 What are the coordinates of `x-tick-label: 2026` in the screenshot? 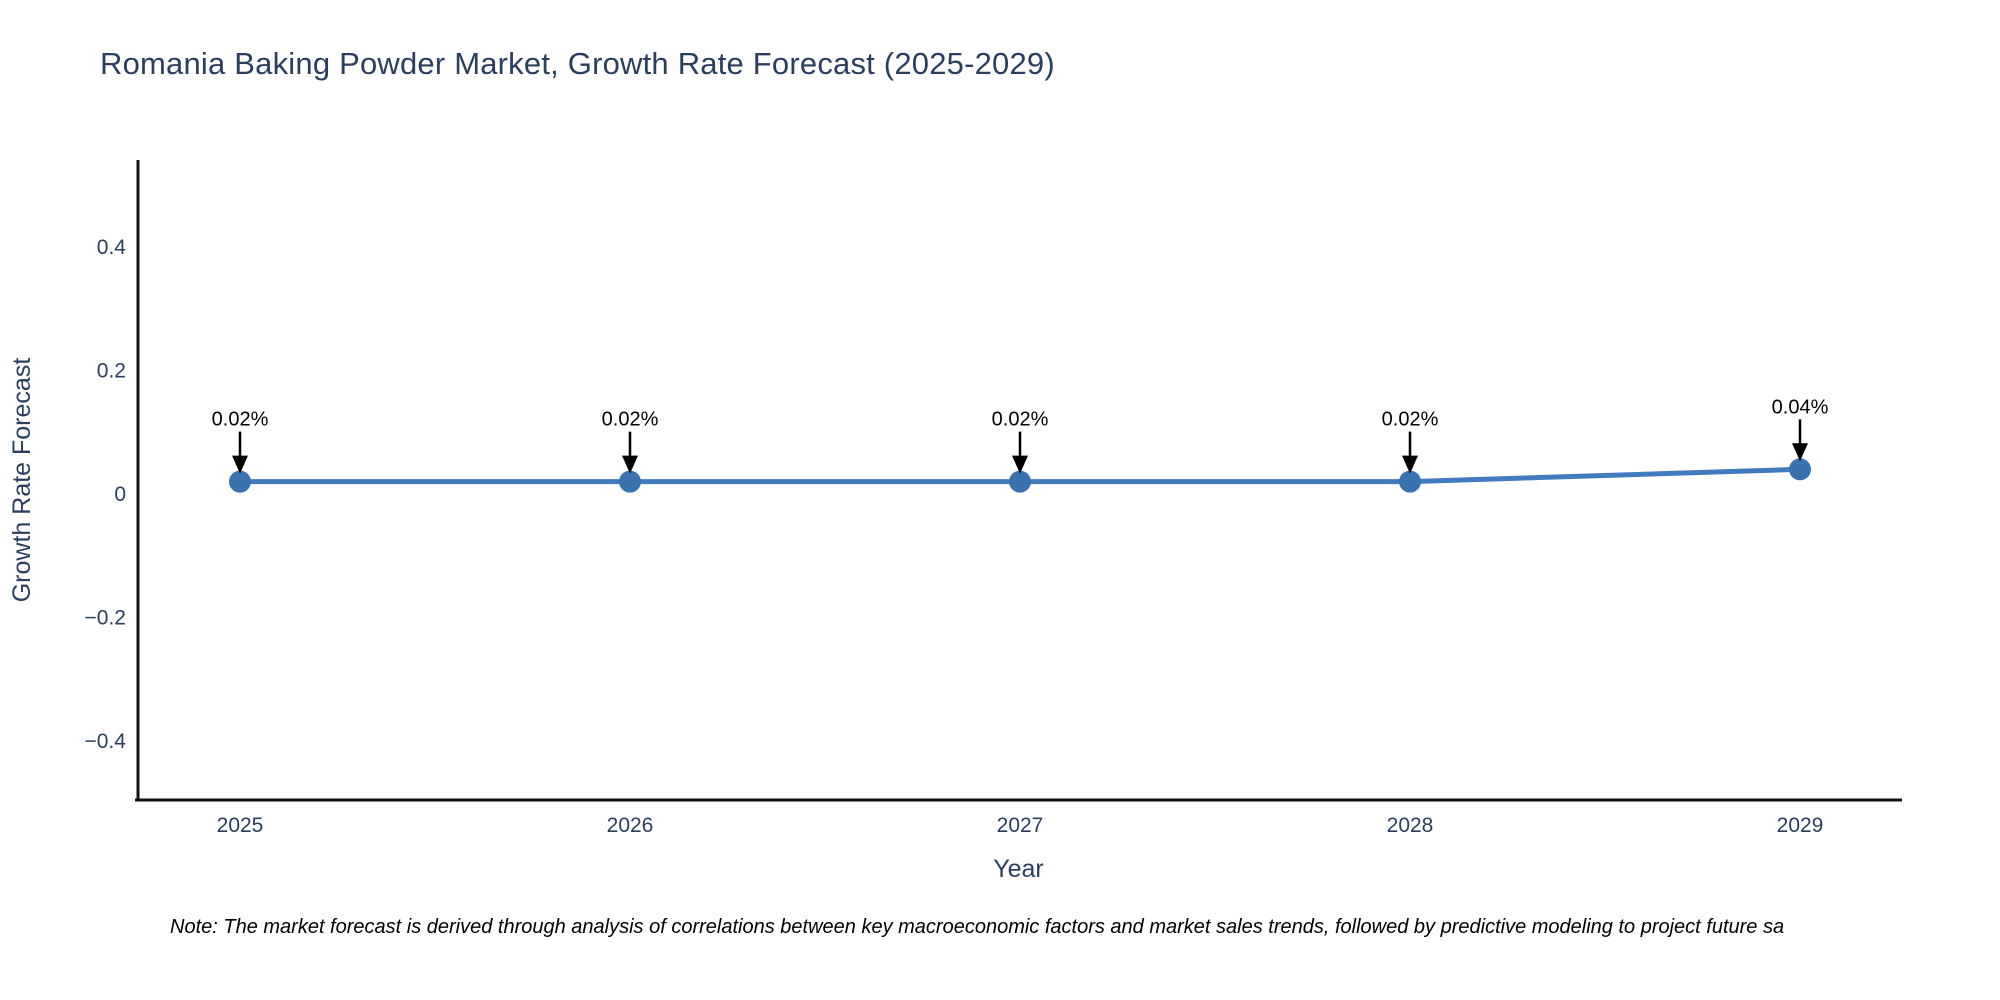 It's located at (630, 825).